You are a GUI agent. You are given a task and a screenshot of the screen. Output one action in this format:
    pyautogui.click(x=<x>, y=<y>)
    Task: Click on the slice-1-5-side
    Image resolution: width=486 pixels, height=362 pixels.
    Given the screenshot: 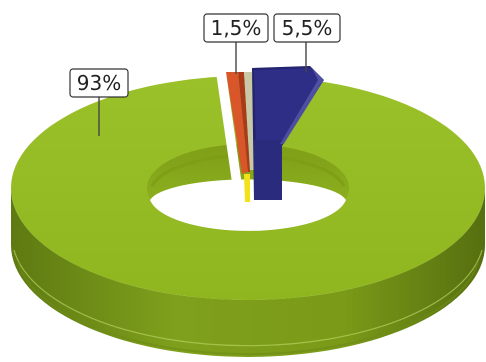 What is the action you would take?
    pyautogui.click(x=244, y=122)
    